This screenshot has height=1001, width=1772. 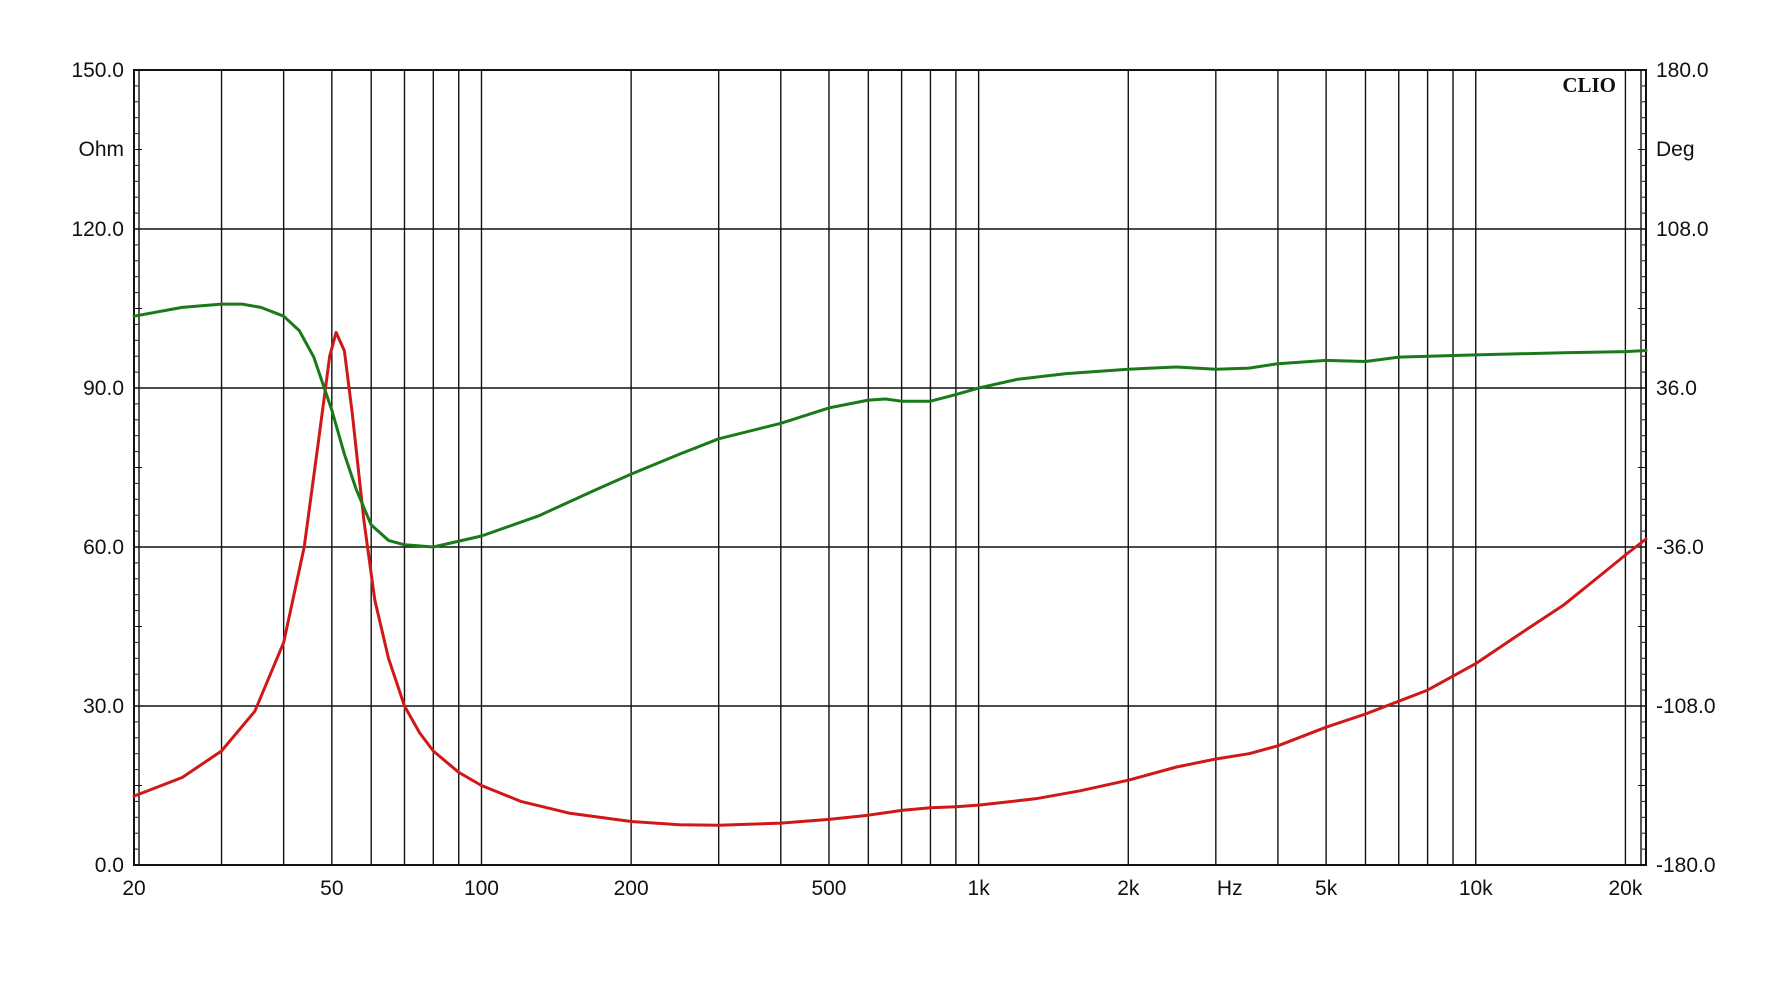 I want to click on right-tick-label: -108.0, so click(x=1686, y=706).